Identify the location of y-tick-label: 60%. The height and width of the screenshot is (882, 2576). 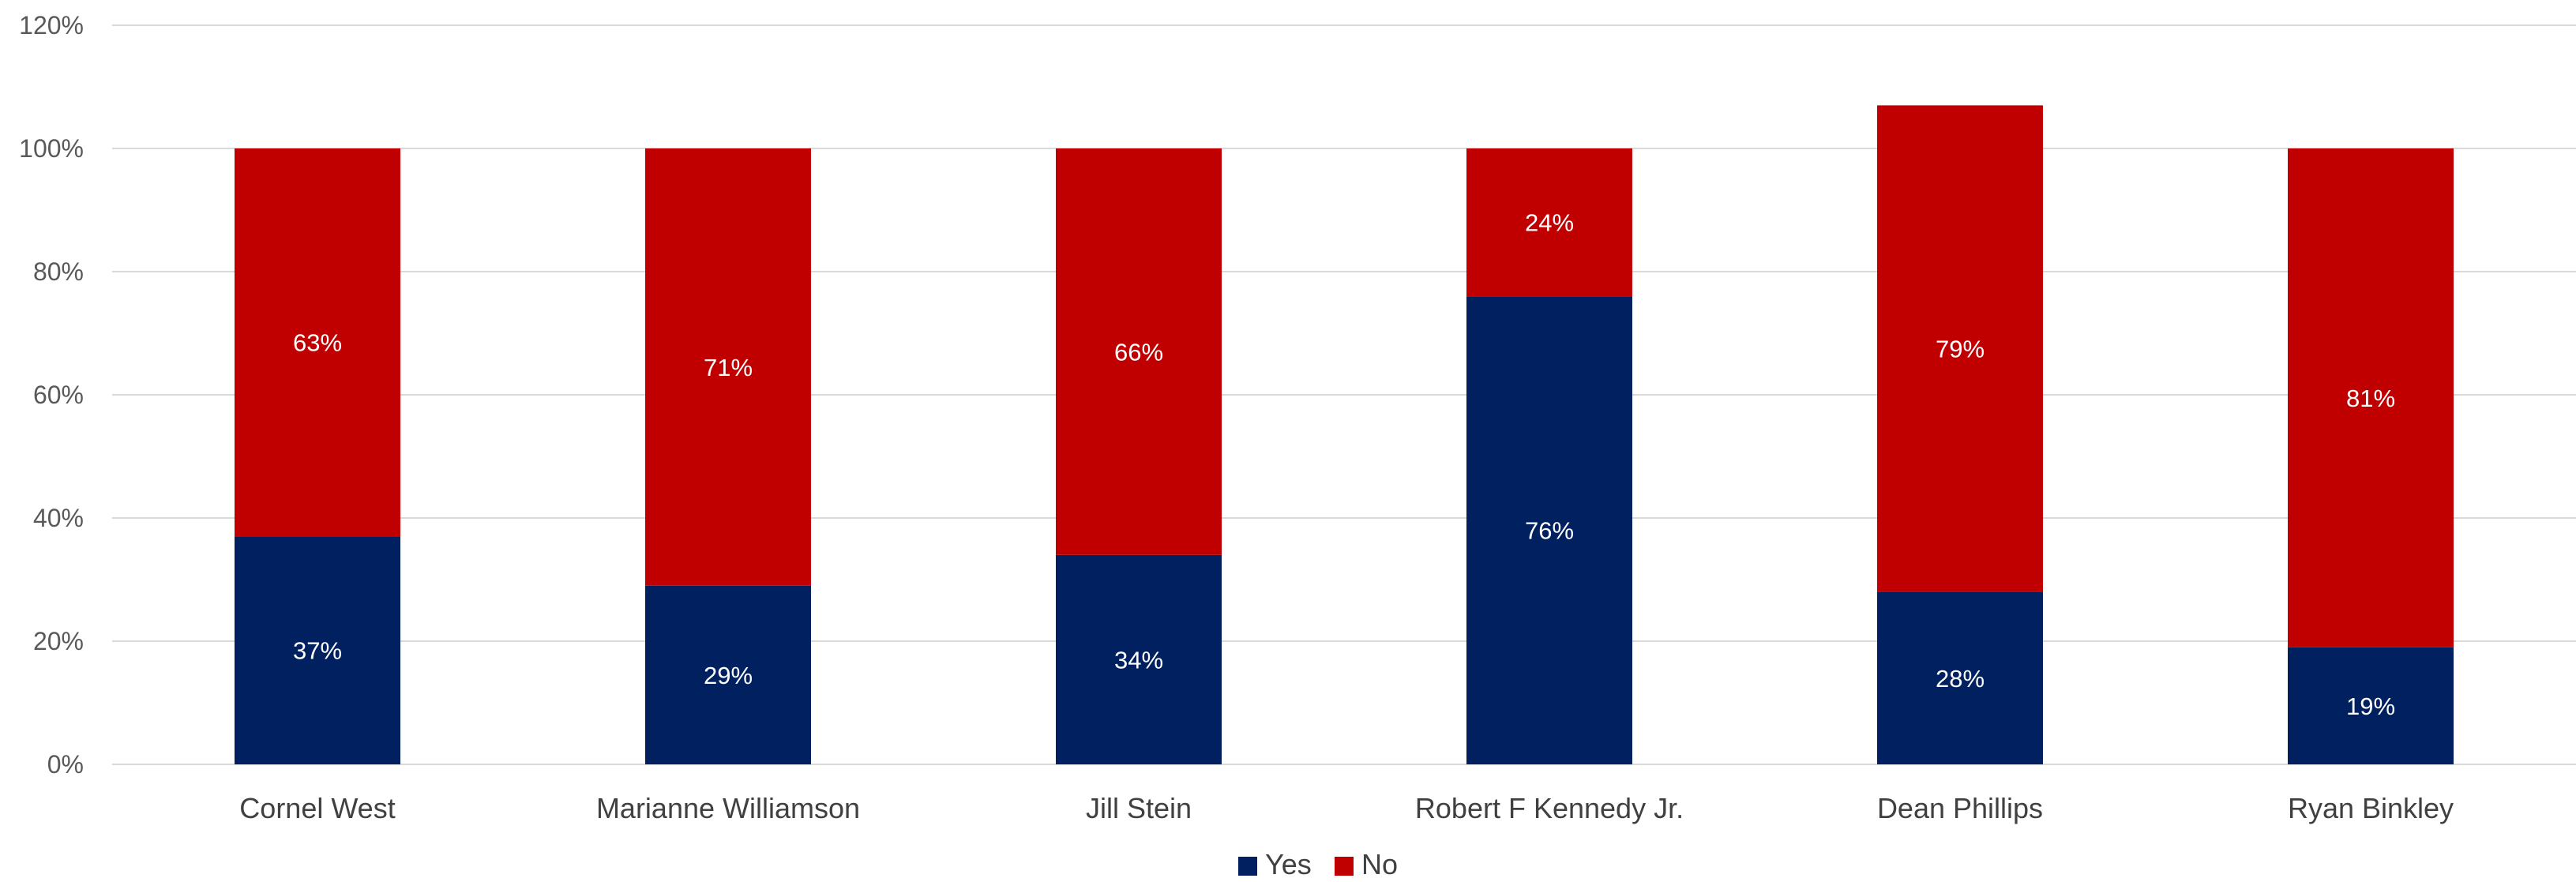
(58, 395).